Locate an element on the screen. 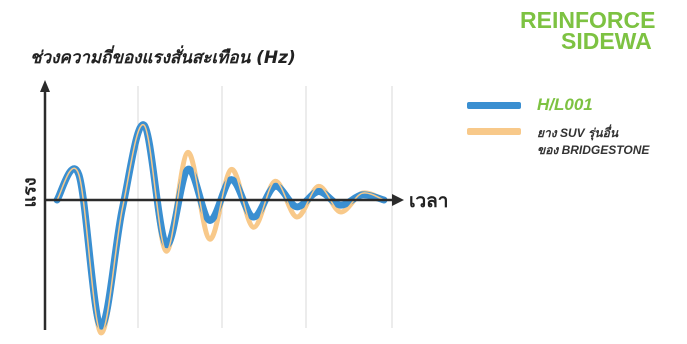 The height and width of the screenshot is (344, 687). x-axis-arrow is located at coordinates (398, 200).